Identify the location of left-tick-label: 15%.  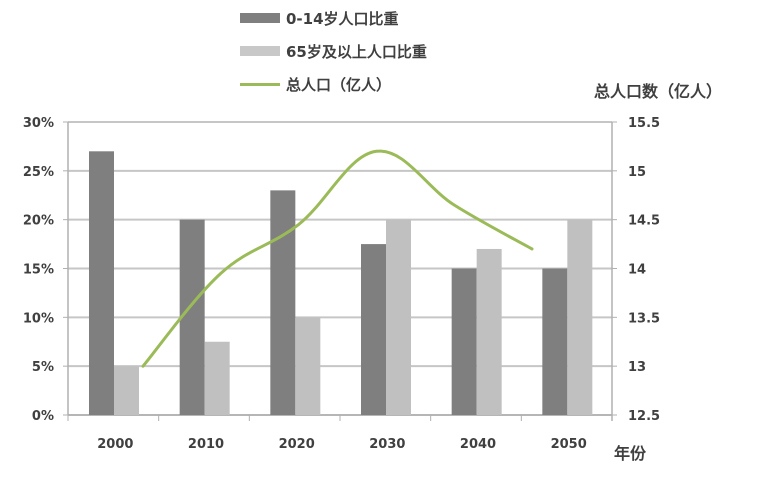
(38, 270).